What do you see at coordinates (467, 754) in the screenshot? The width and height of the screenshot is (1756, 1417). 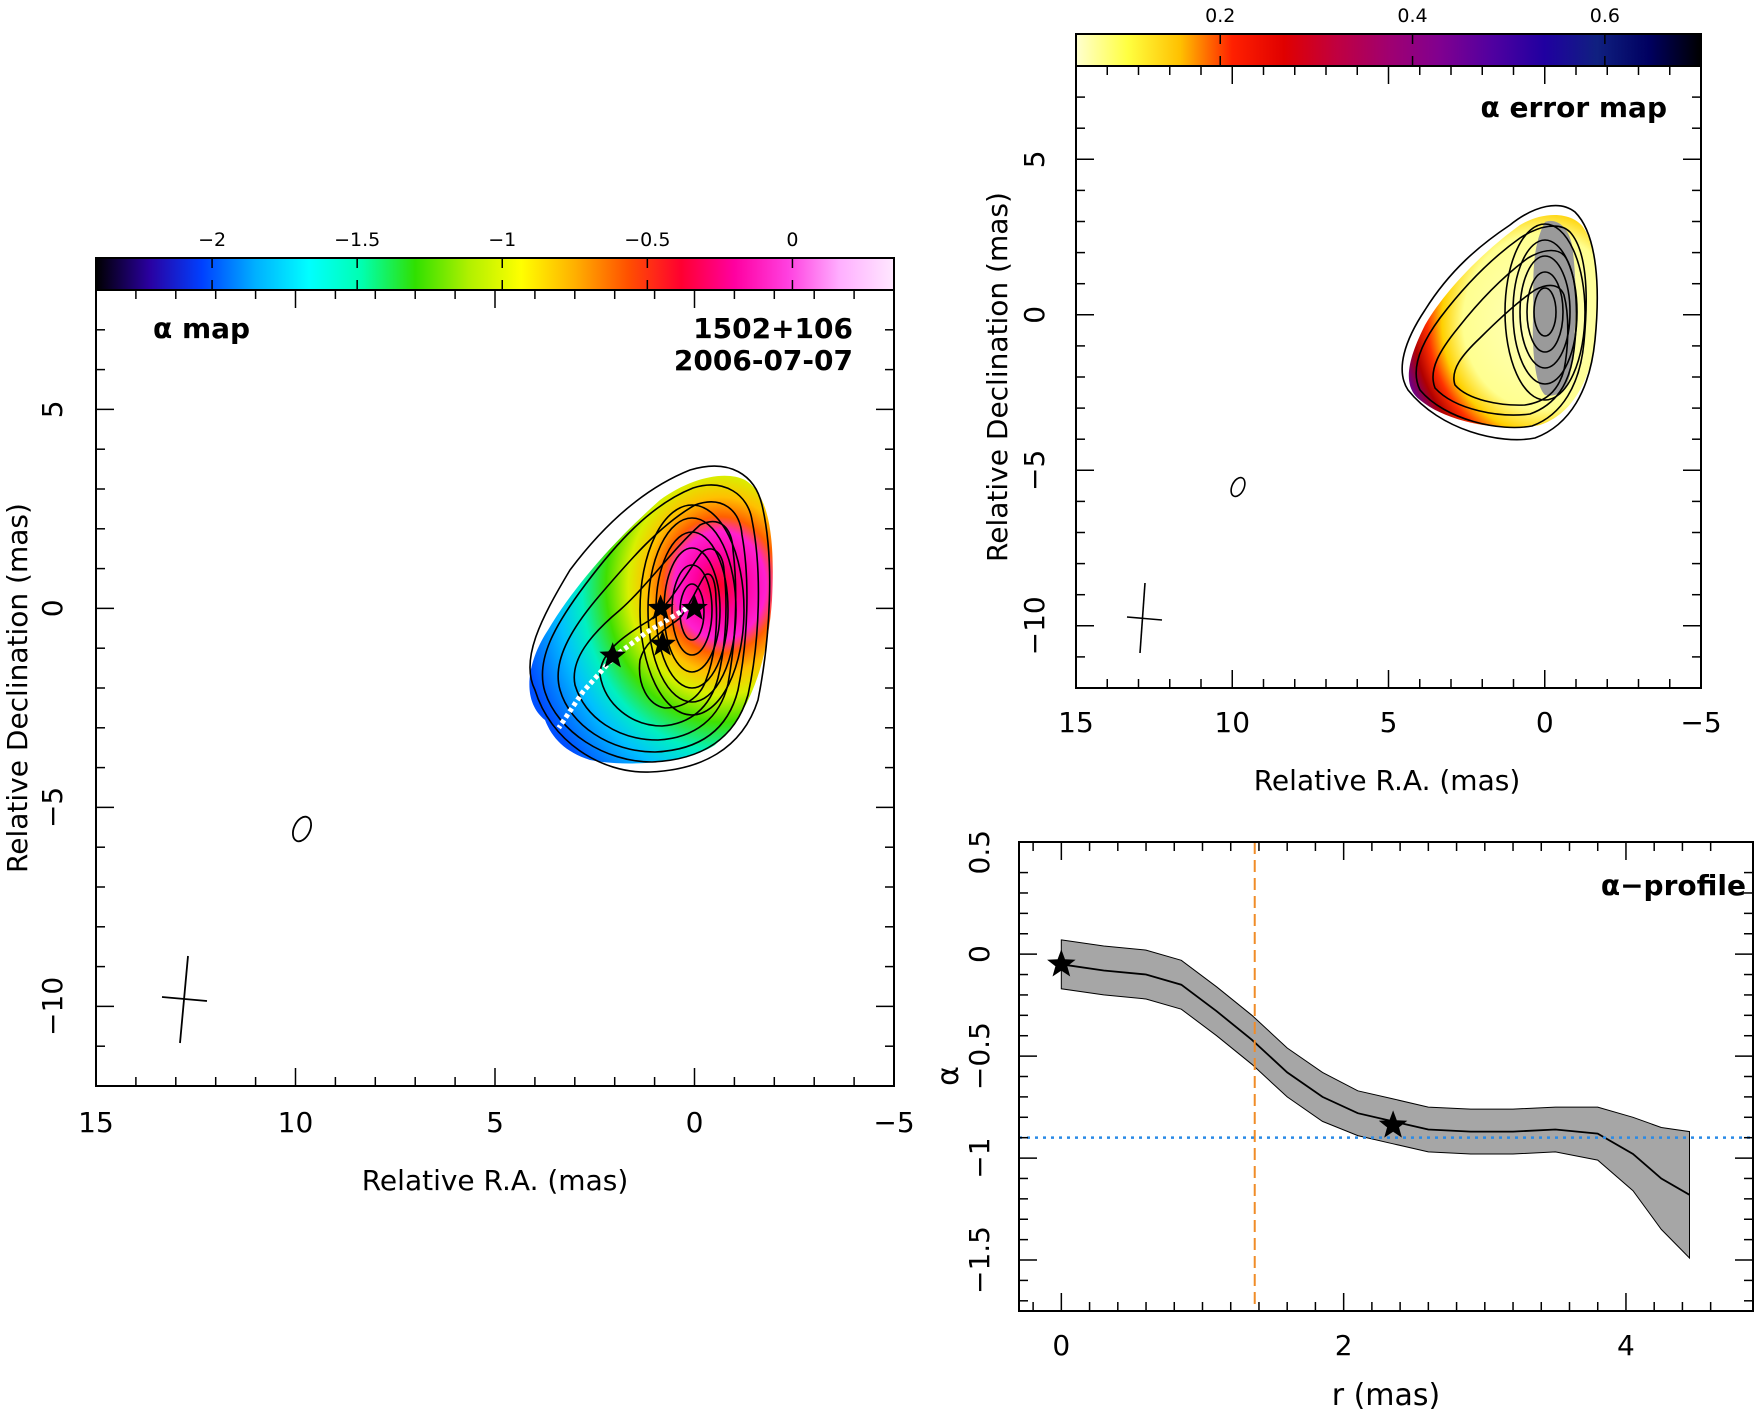 I see `alpha-map-image` at bounding box center [467, 754].